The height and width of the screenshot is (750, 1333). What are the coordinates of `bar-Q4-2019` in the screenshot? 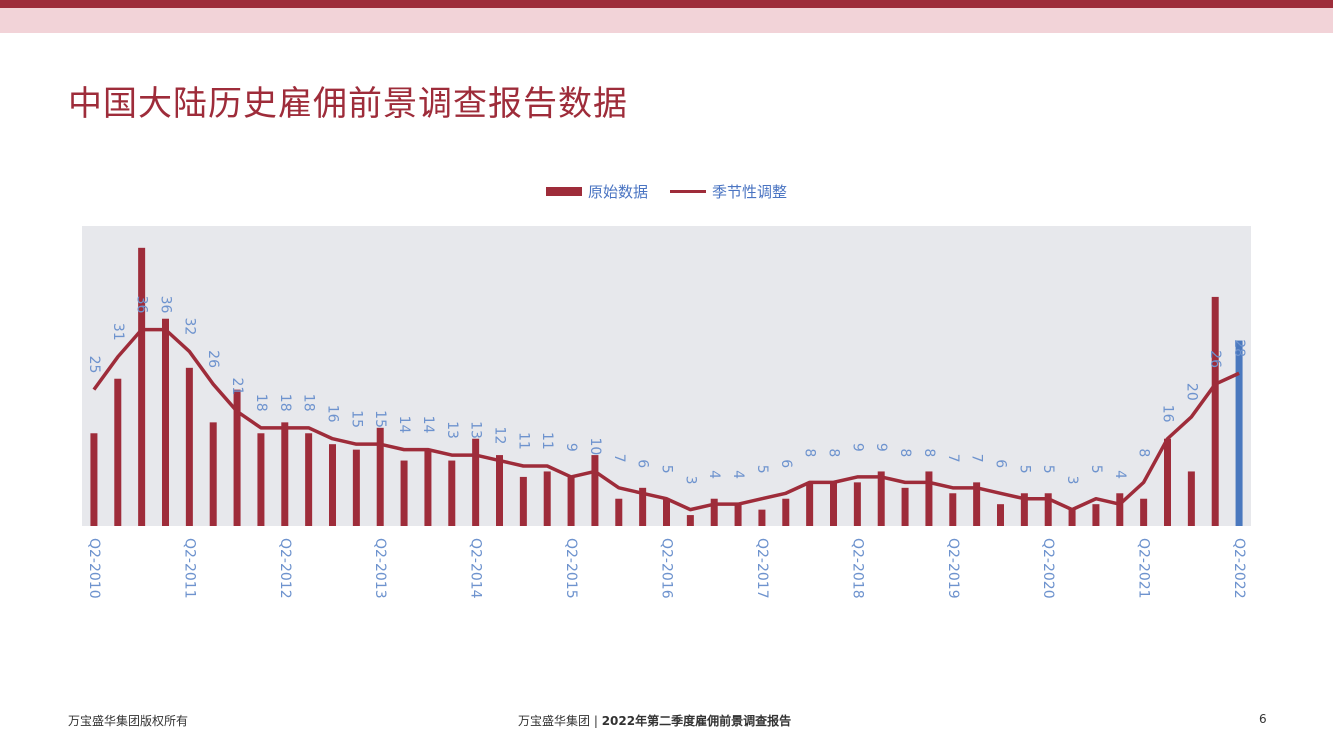 It's located at (1000, 515).